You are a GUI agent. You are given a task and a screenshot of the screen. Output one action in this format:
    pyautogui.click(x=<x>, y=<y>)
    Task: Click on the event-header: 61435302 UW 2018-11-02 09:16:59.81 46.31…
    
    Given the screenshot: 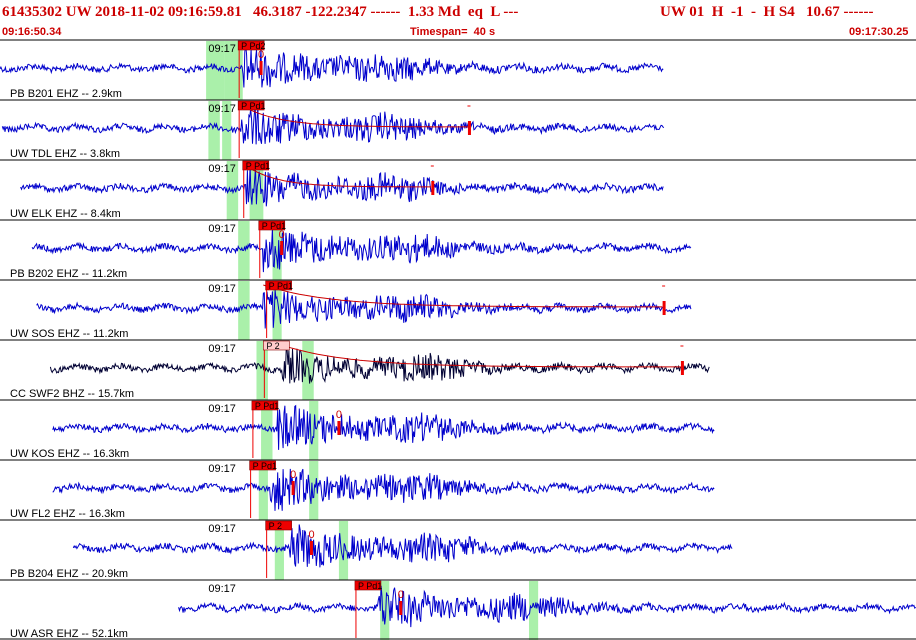 What is the action you would take?
    pyautogui.click(x=458, y=20)
    